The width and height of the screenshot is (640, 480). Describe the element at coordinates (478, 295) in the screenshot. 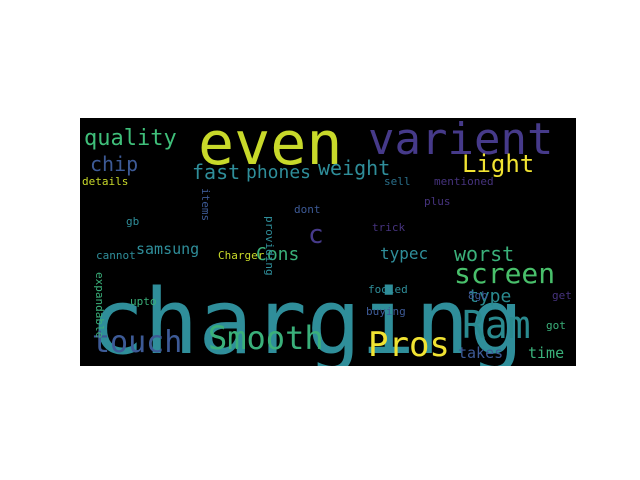

I see `word: 8gb` at that location.